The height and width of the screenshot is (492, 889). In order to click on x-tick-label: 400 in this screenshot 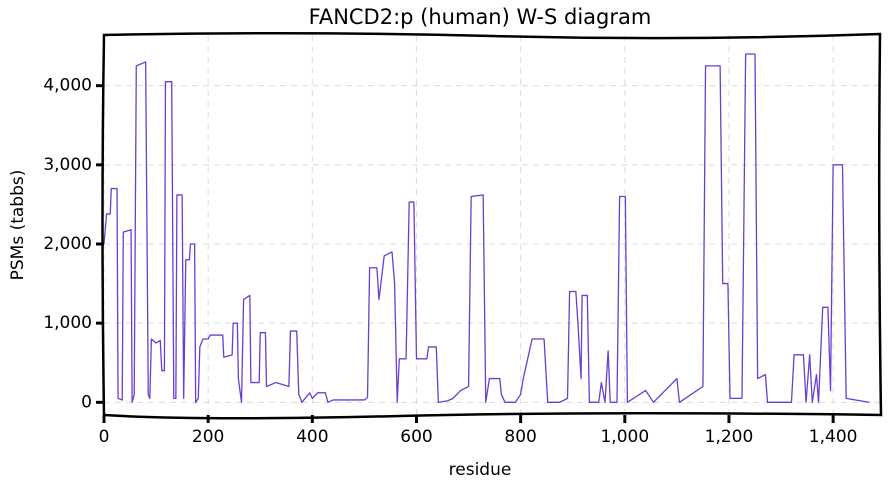, I will do `click(312, 437)`.